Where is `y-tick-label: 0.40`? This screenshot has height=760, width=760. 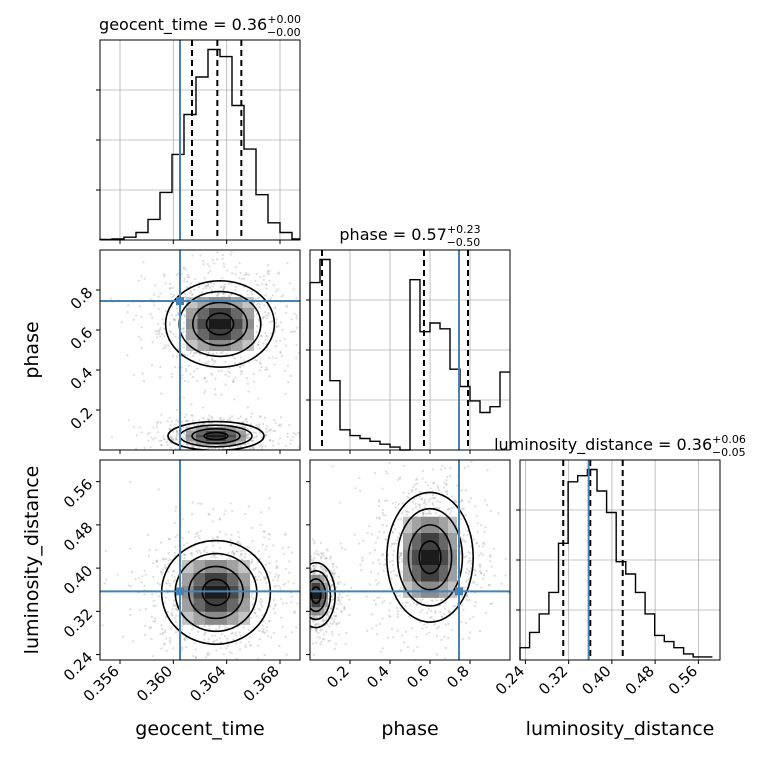 y-tick-label: 0.40 is located at coordinates (78, 580).